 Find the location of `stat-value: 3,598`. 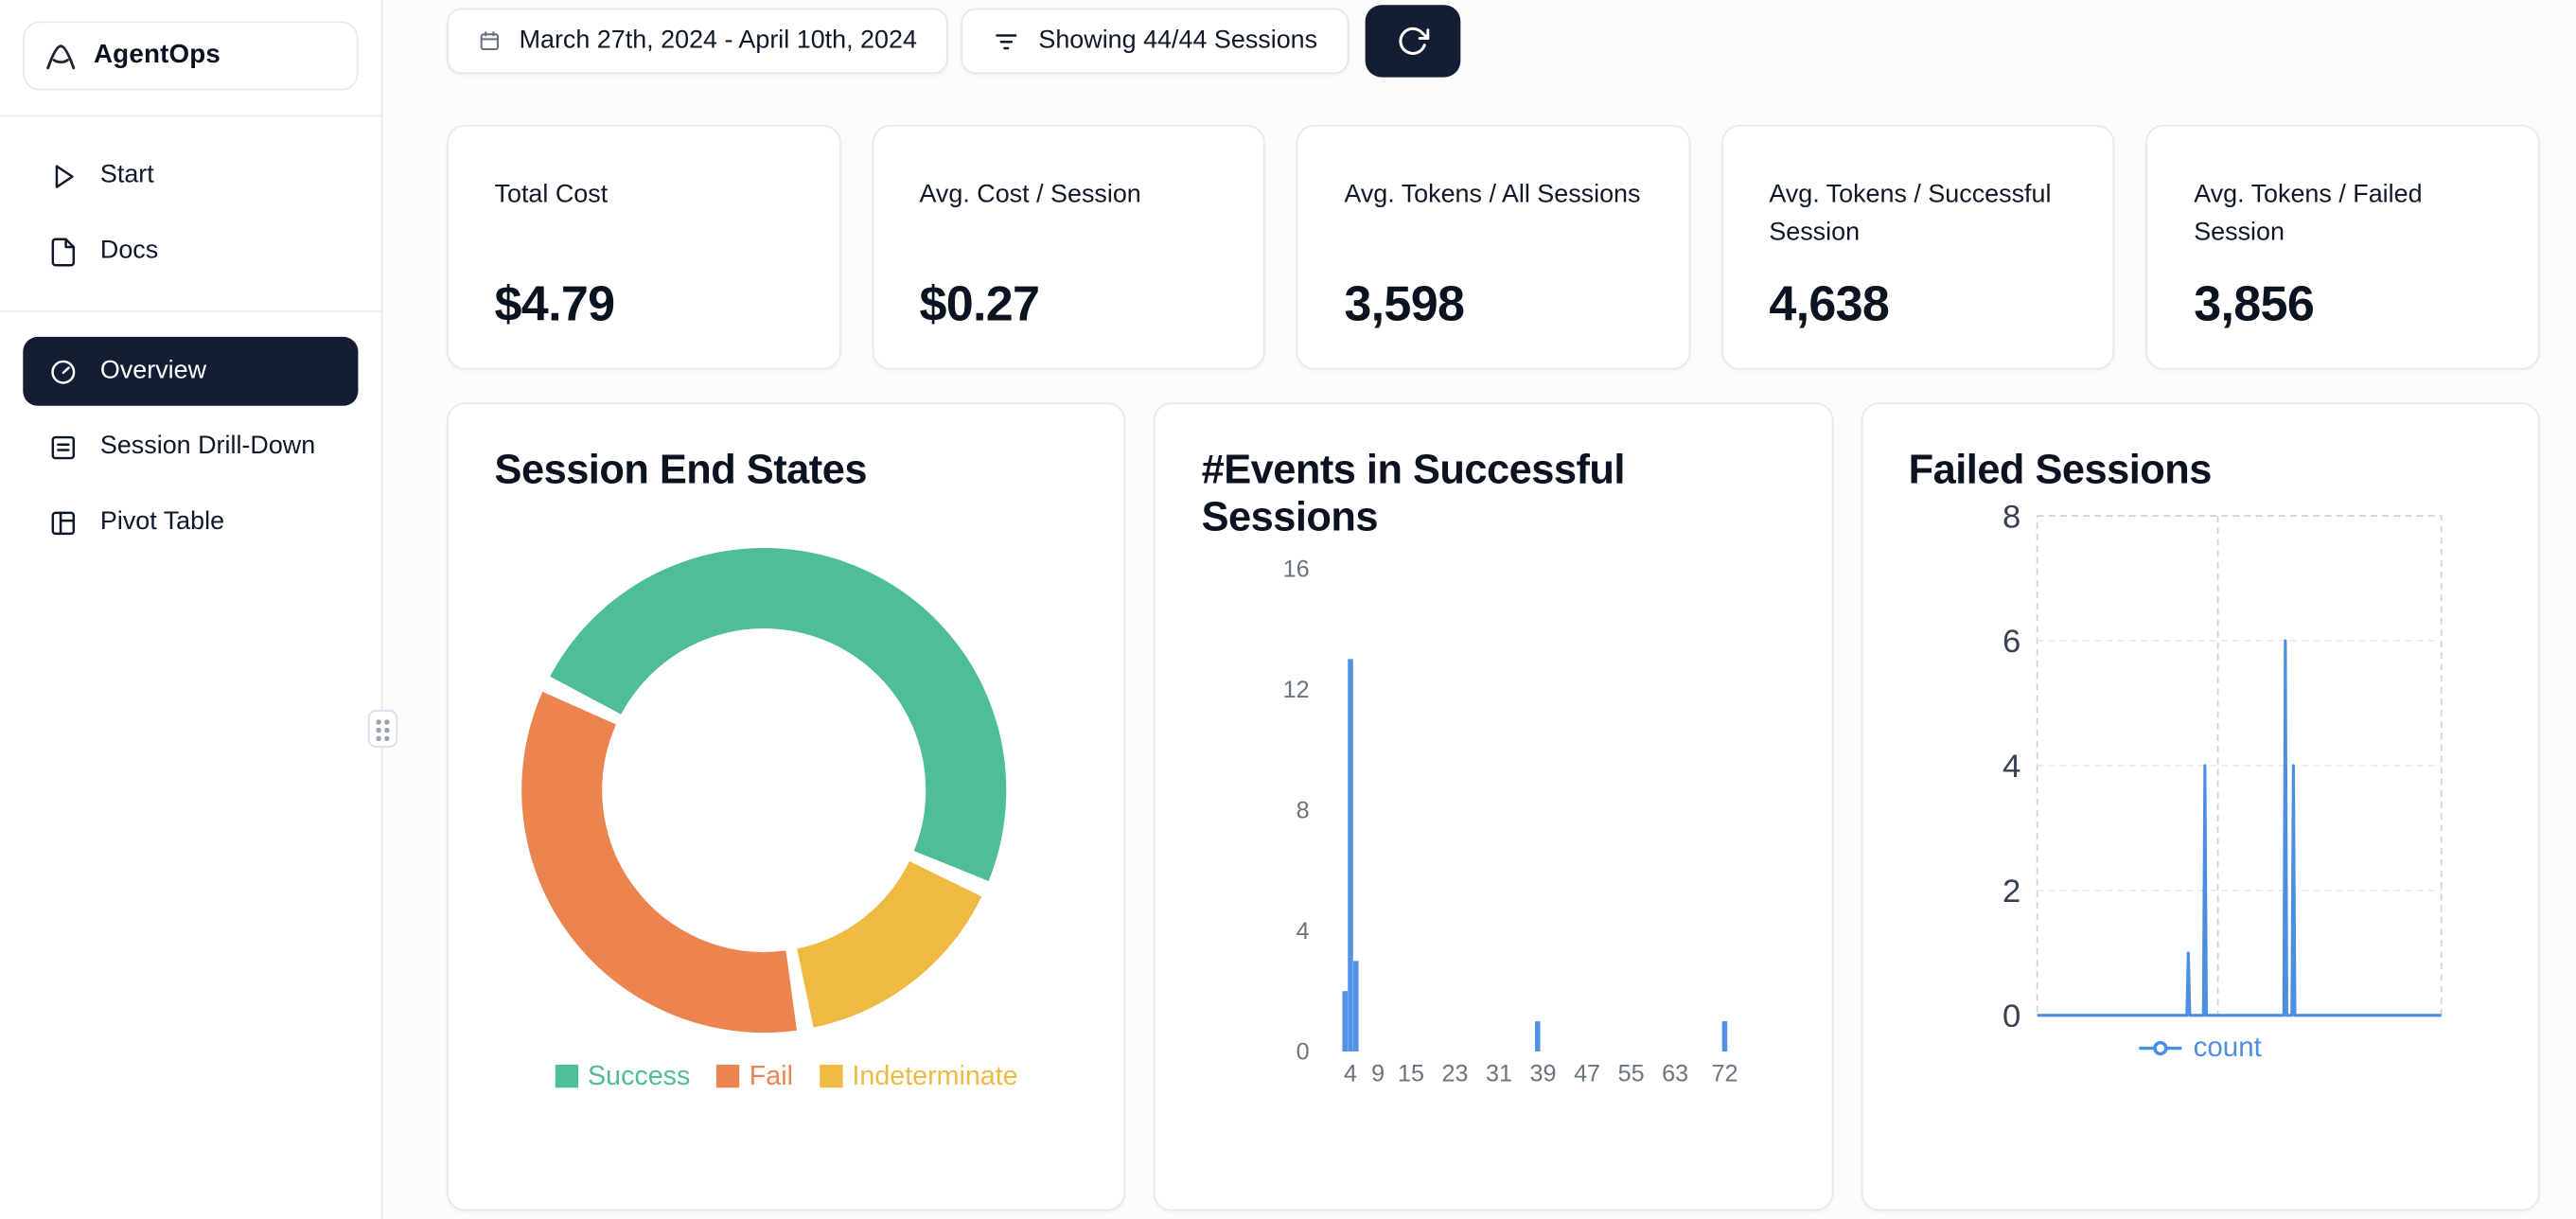

stat-value: 3,598 is located at coordinates (1404, 304).